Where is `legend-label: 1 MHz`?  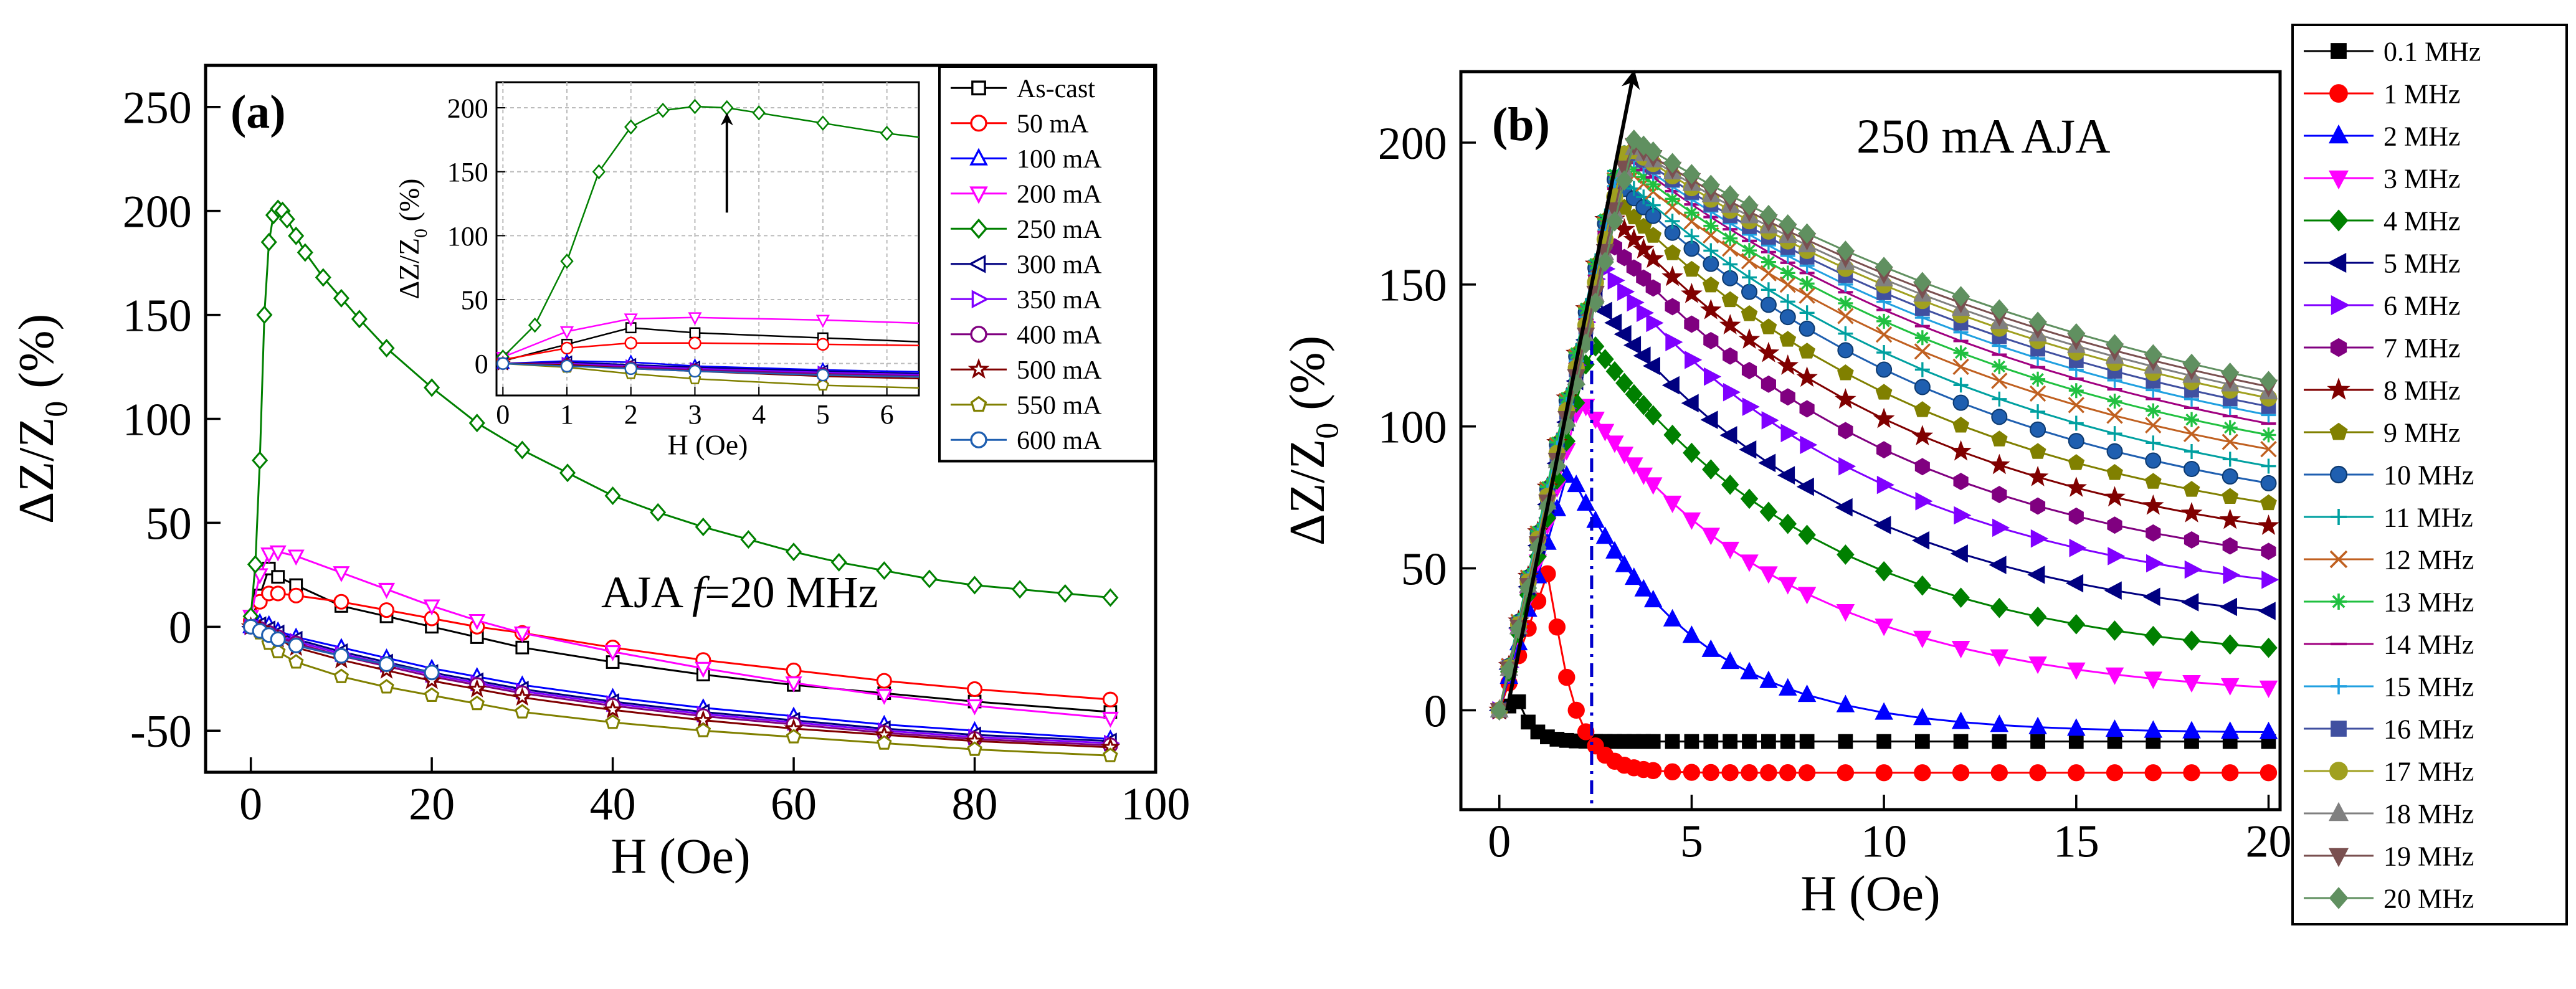
legend-label: 1 MHz is located at coordinates (2422, 93).